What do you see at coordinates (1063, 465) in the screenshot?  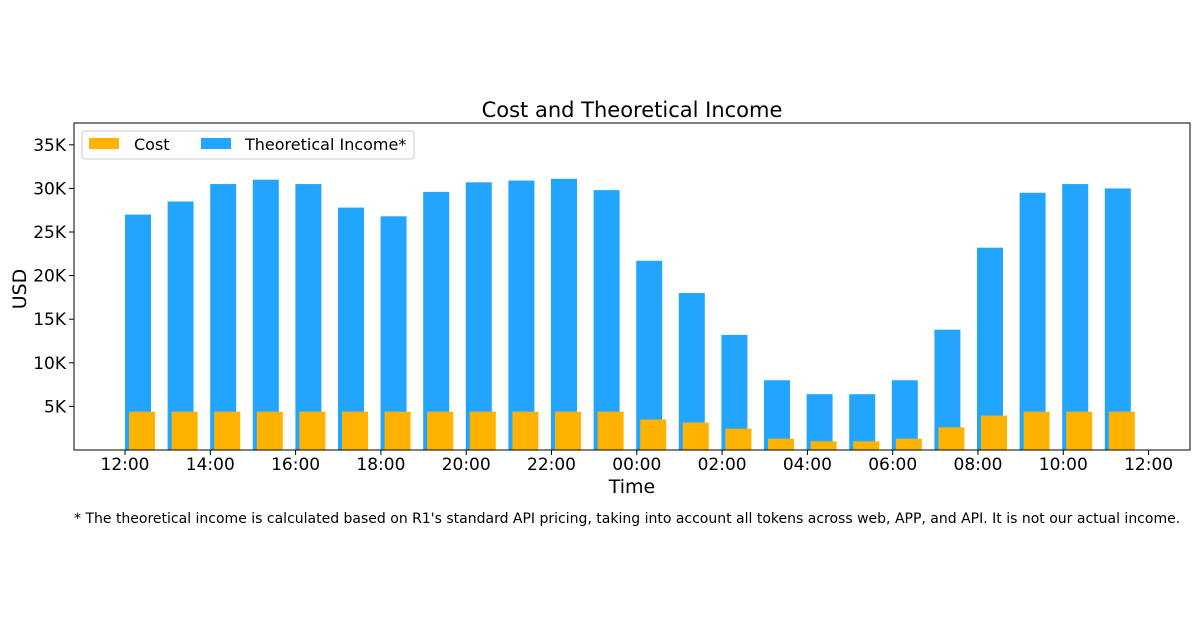 I see `x-tick-label: 10:00` at bounding box center [1063, 465].